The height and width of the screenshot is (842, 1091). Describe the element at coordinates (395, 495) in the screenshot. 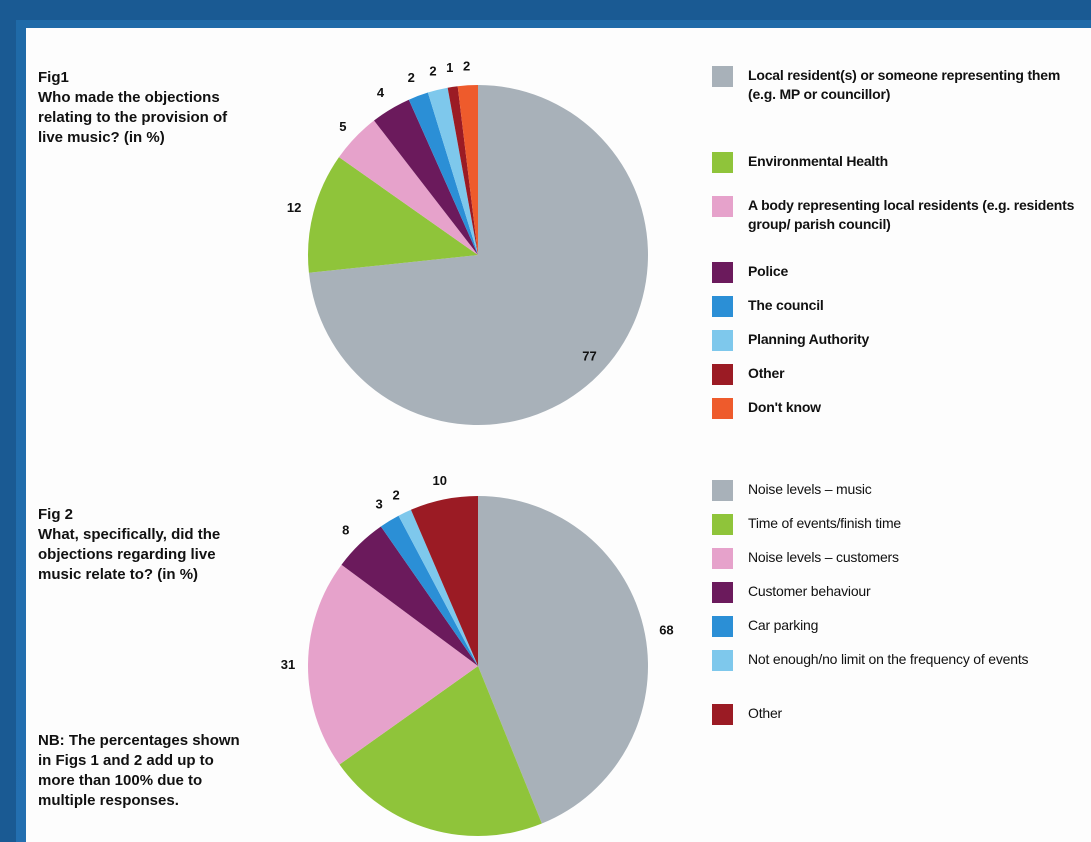

I see `fig2-value-label: 2` at that location.